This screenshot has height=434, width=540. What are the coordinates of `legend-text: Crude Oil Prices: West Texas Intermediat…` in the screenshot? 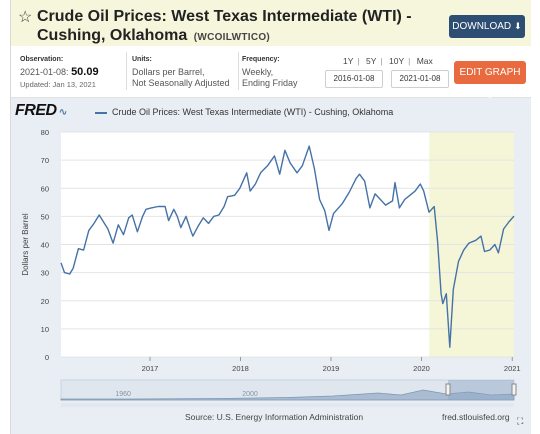 It's located at (253, 112).